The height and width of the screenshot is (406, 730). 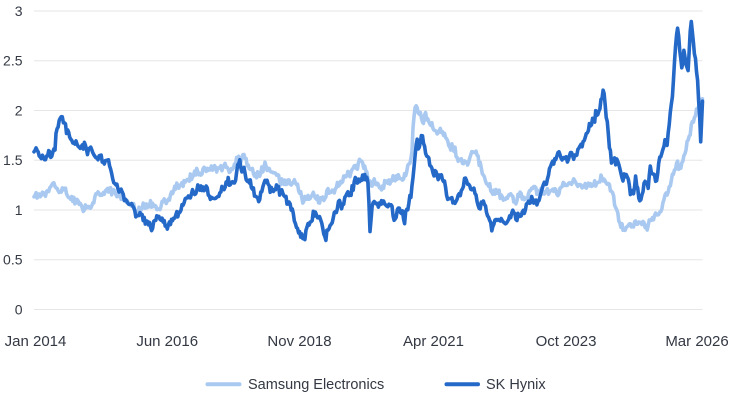 I want to click on svg-text: Apr 2021, so click(x=433, y=341).